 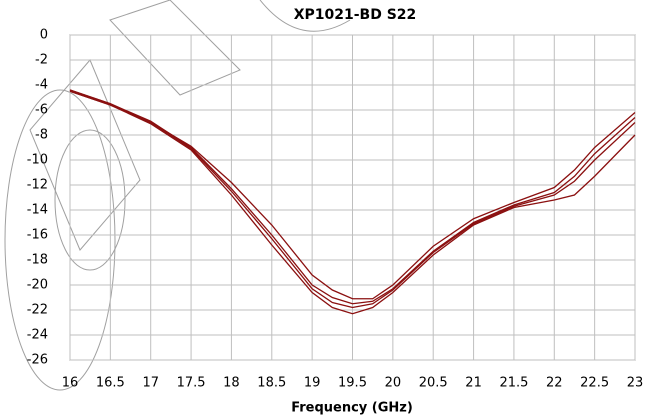 I want to click on x-tick-label: 23, so click(x=635, y=383).